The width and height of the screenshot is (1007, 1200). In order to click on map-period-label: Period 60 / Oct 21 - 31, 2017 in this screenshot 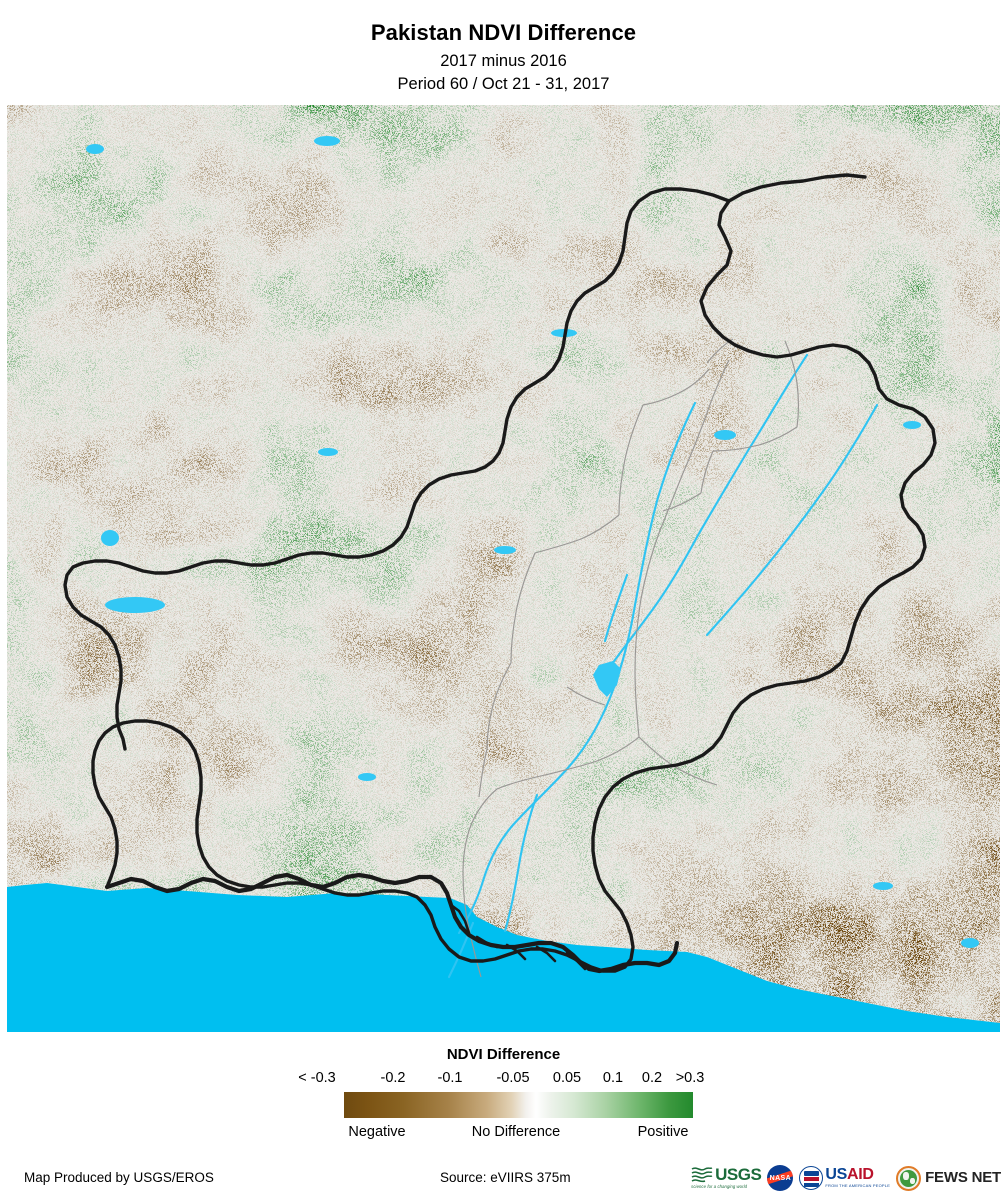, I will do `click(503, 84)`.